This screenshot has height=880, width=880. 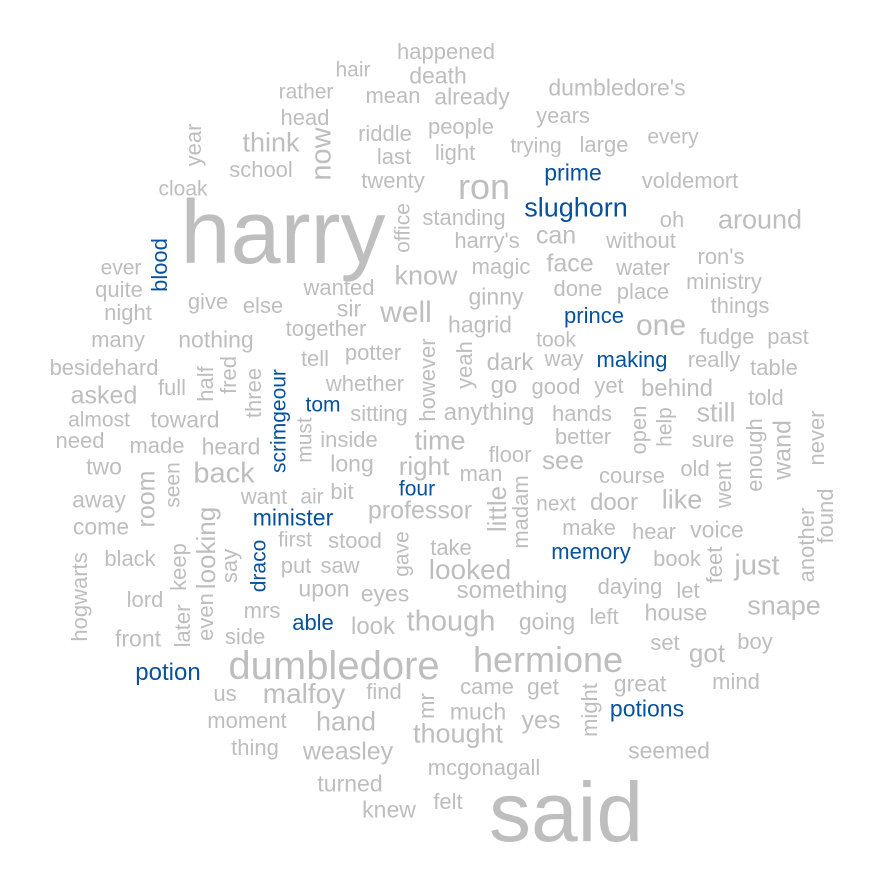 I want to click on word-harrys: harry's, so click(x=487, y=240).